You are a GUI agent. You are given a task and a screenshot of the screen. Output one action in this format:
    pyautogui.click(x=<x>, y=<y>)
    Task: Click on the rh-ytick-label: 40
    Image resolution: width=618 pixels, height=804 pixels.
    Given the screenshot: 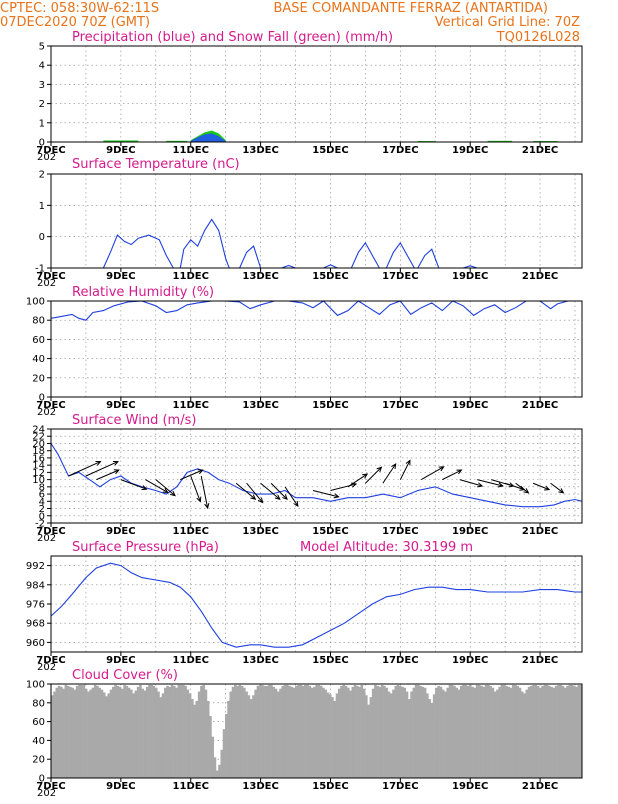 What is the action you would take?
    pyautogui.click(x=38, y=359)
    